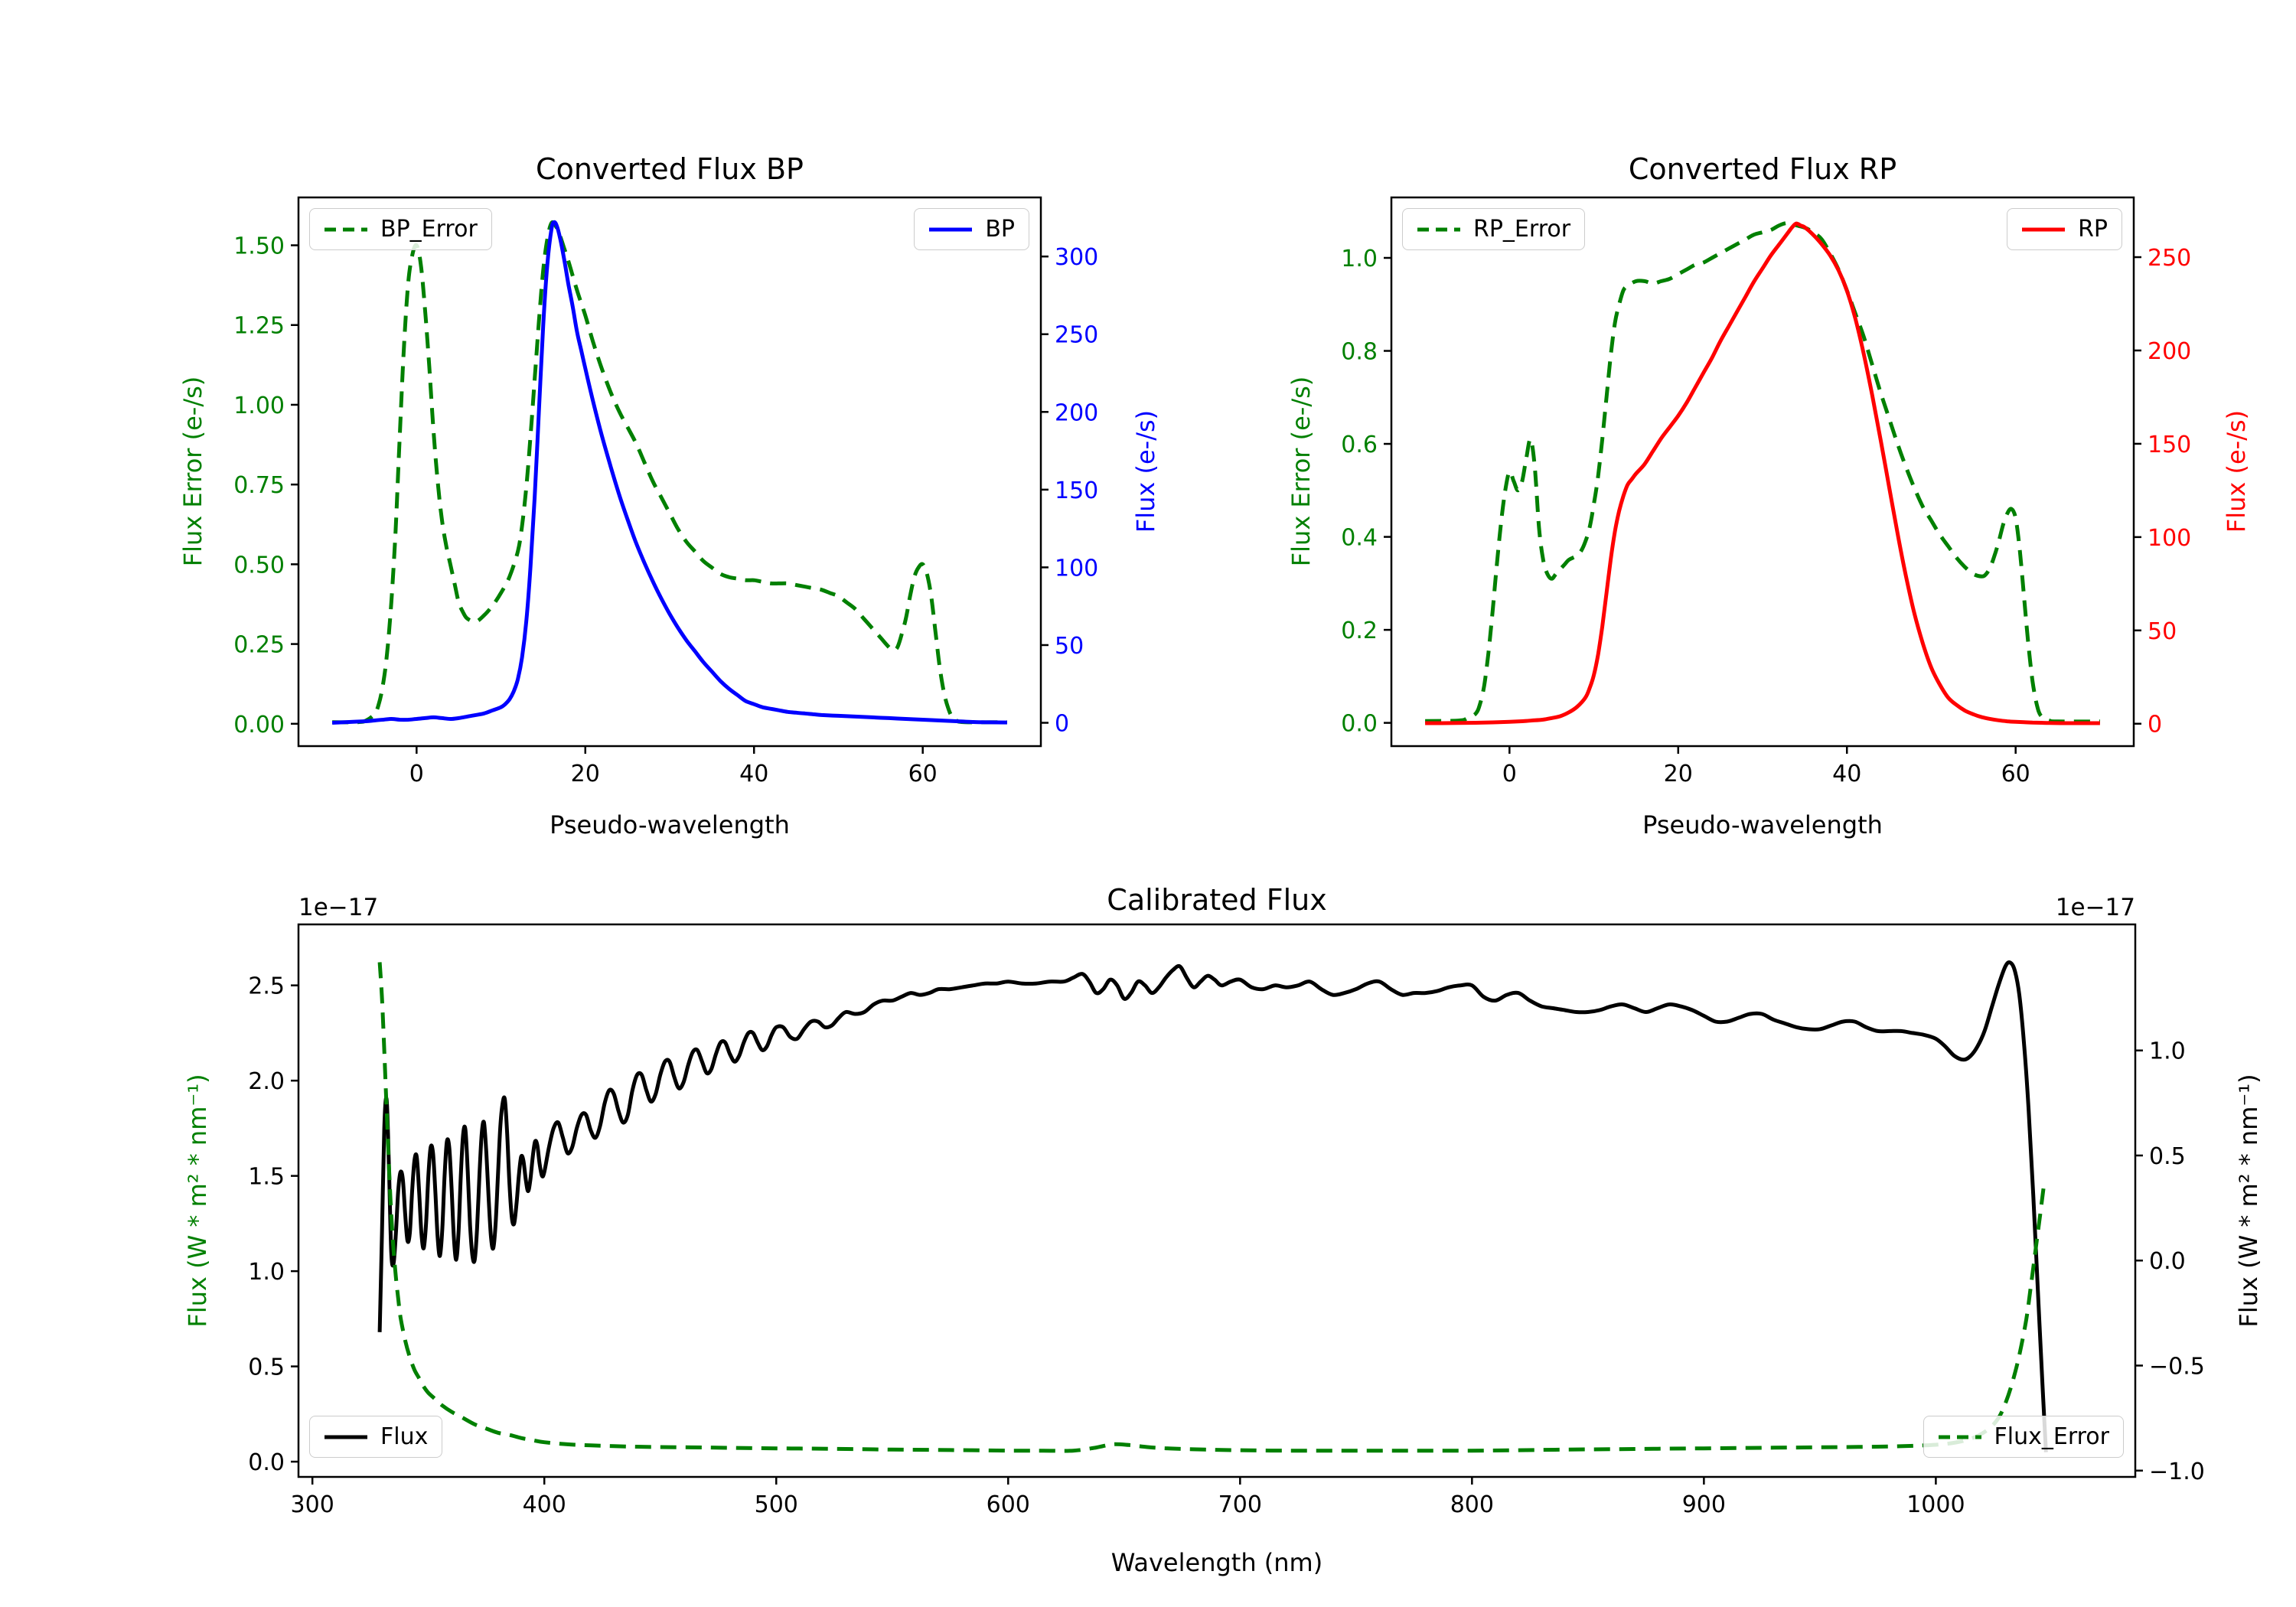  What do you see at coordinates (2095, 908) in the screenshot?
I see `offset-text-right: 1e−17` at bounding box center [2095, 908].